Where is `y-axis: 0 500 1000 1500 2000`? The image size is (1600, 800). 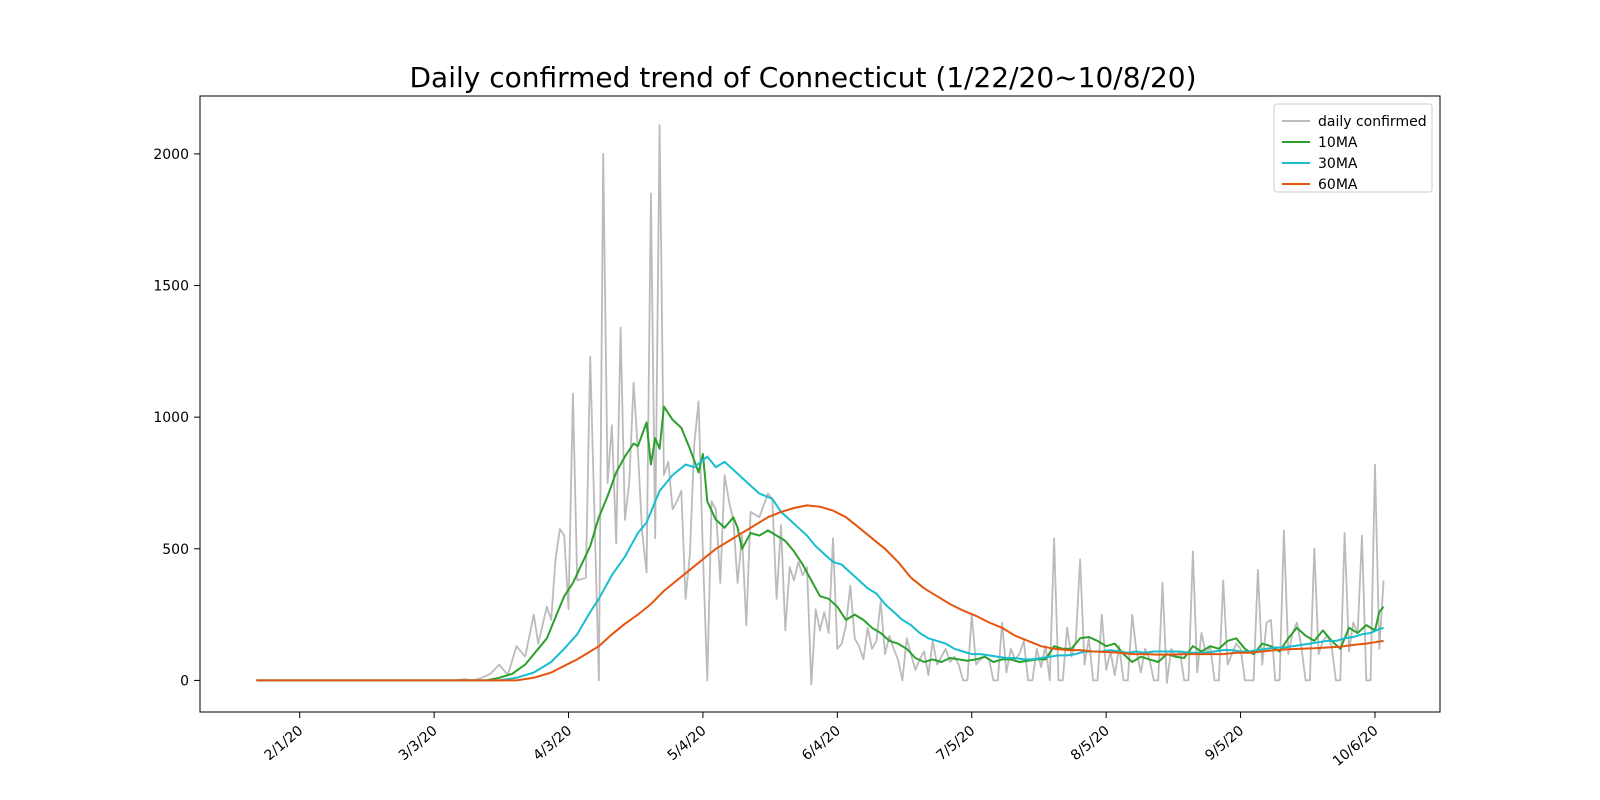
y-axis: 0 500 1000 1500 2000 is located at coordinates (176, 418).